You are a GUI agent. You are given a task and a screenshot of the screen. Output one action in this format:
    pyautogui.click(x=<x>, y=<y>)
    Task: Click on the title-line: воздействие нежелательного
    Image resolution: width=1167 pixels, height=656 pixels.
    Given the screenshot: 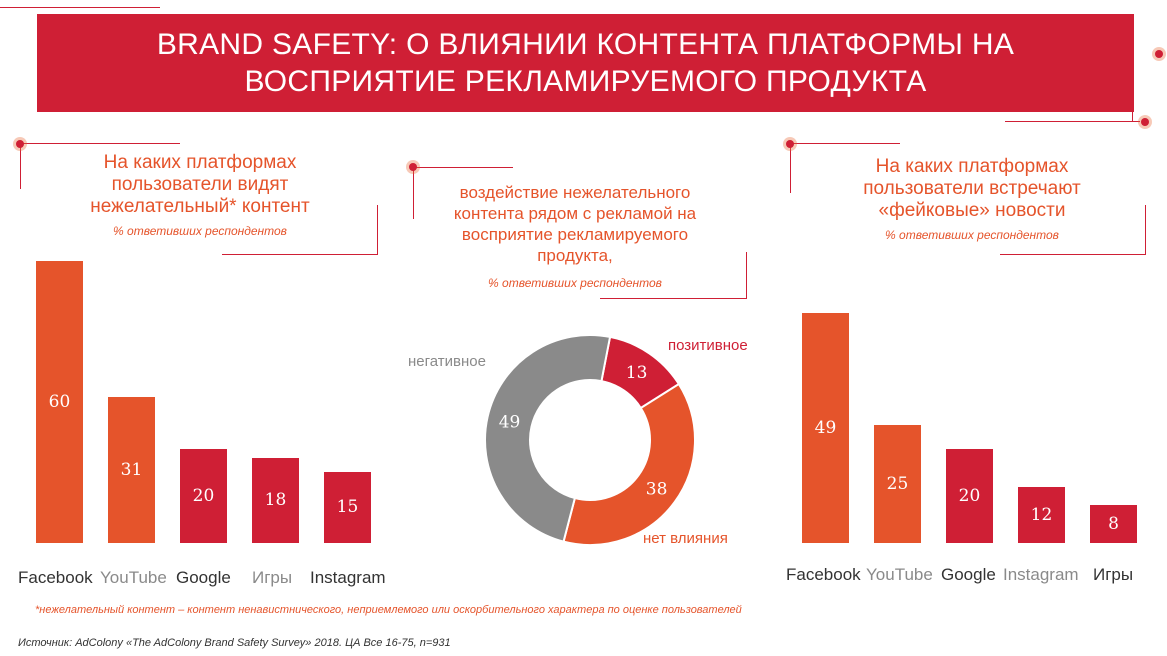 What is the action you would take?
    pyautogui.click(x=575, y=192)
    